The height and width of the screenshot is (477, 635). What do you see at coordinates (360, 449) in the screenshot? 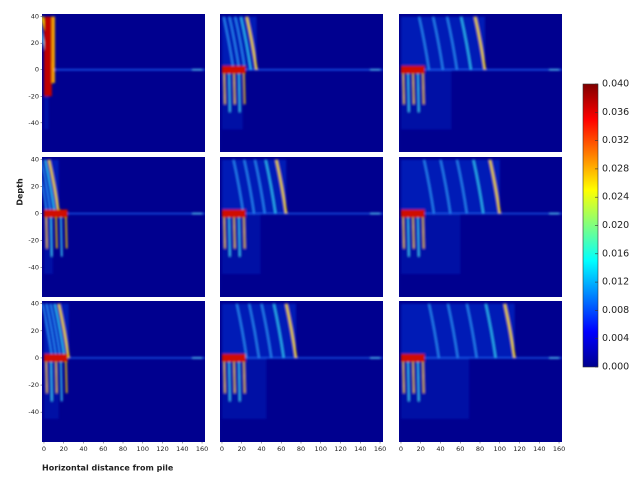
I see `x-tick-label: 140` at bounding box center [360, 449].